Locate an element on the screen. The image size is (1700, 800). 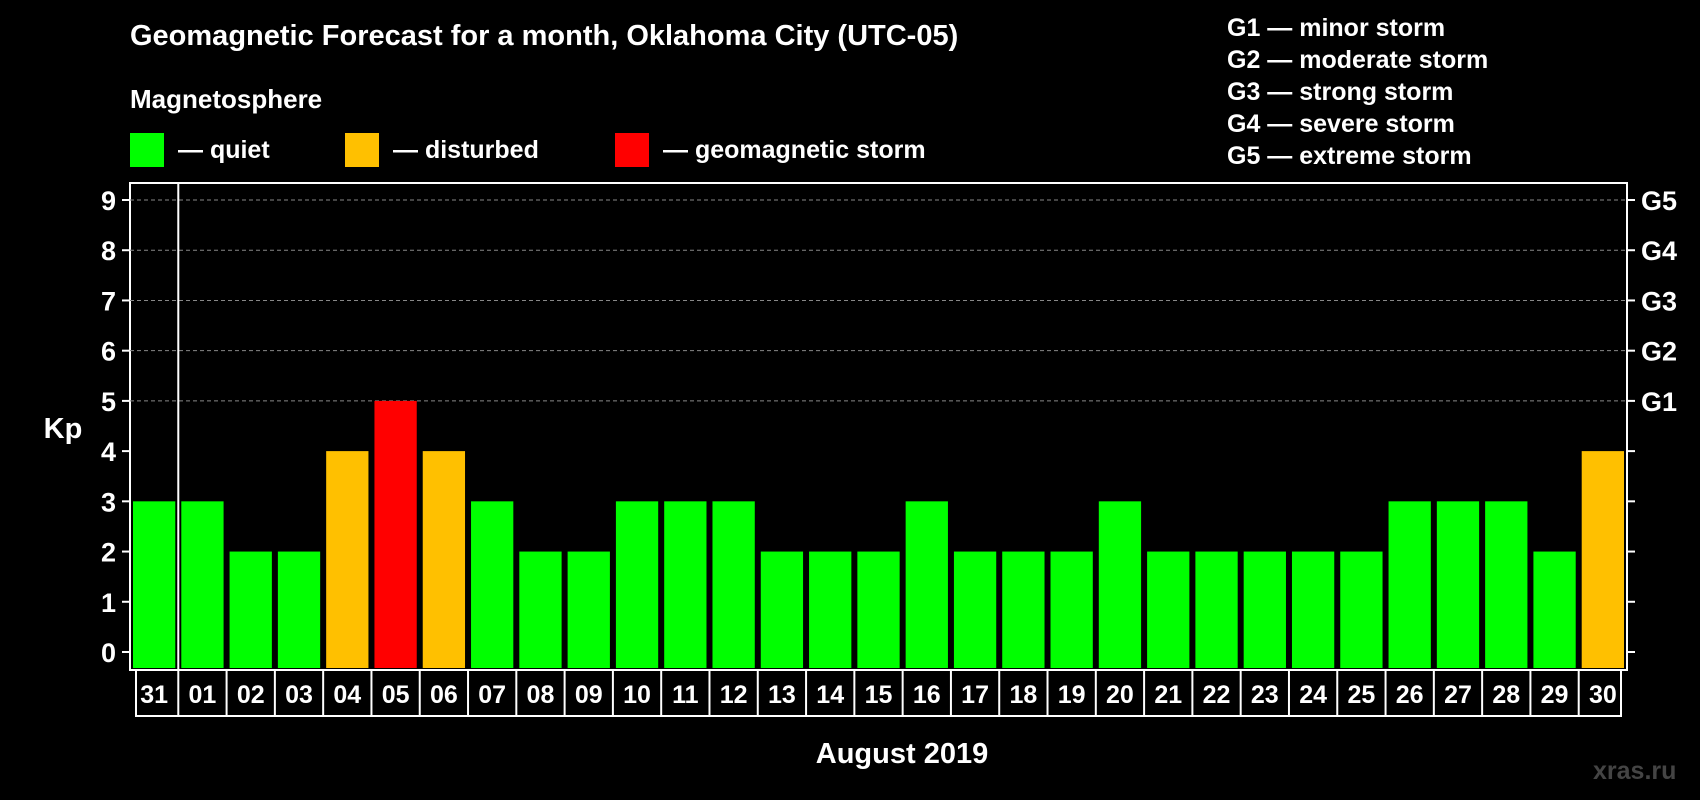
x-tick-label-09: 09 is located at coordinates (589, 695).